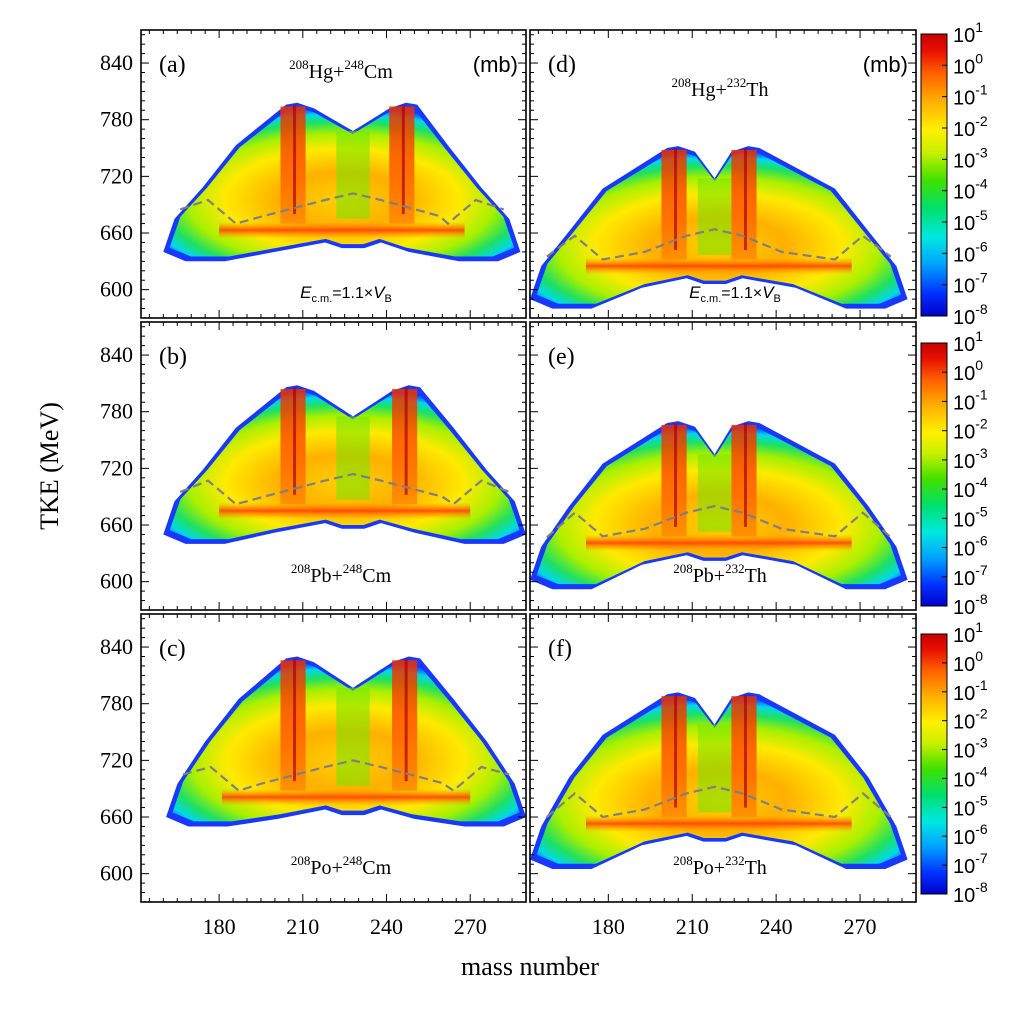 This screenshot has width=1032, height=1009. I want to click on colorbar-label: 10⁻⁶, so click(970, 547).